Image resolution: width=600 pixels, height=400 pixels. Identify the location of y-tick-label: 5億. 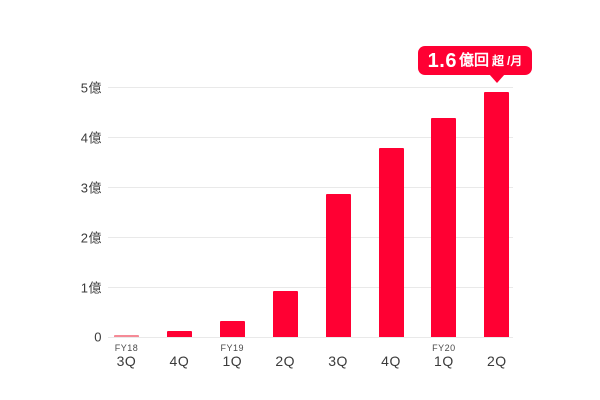
(91, 88).